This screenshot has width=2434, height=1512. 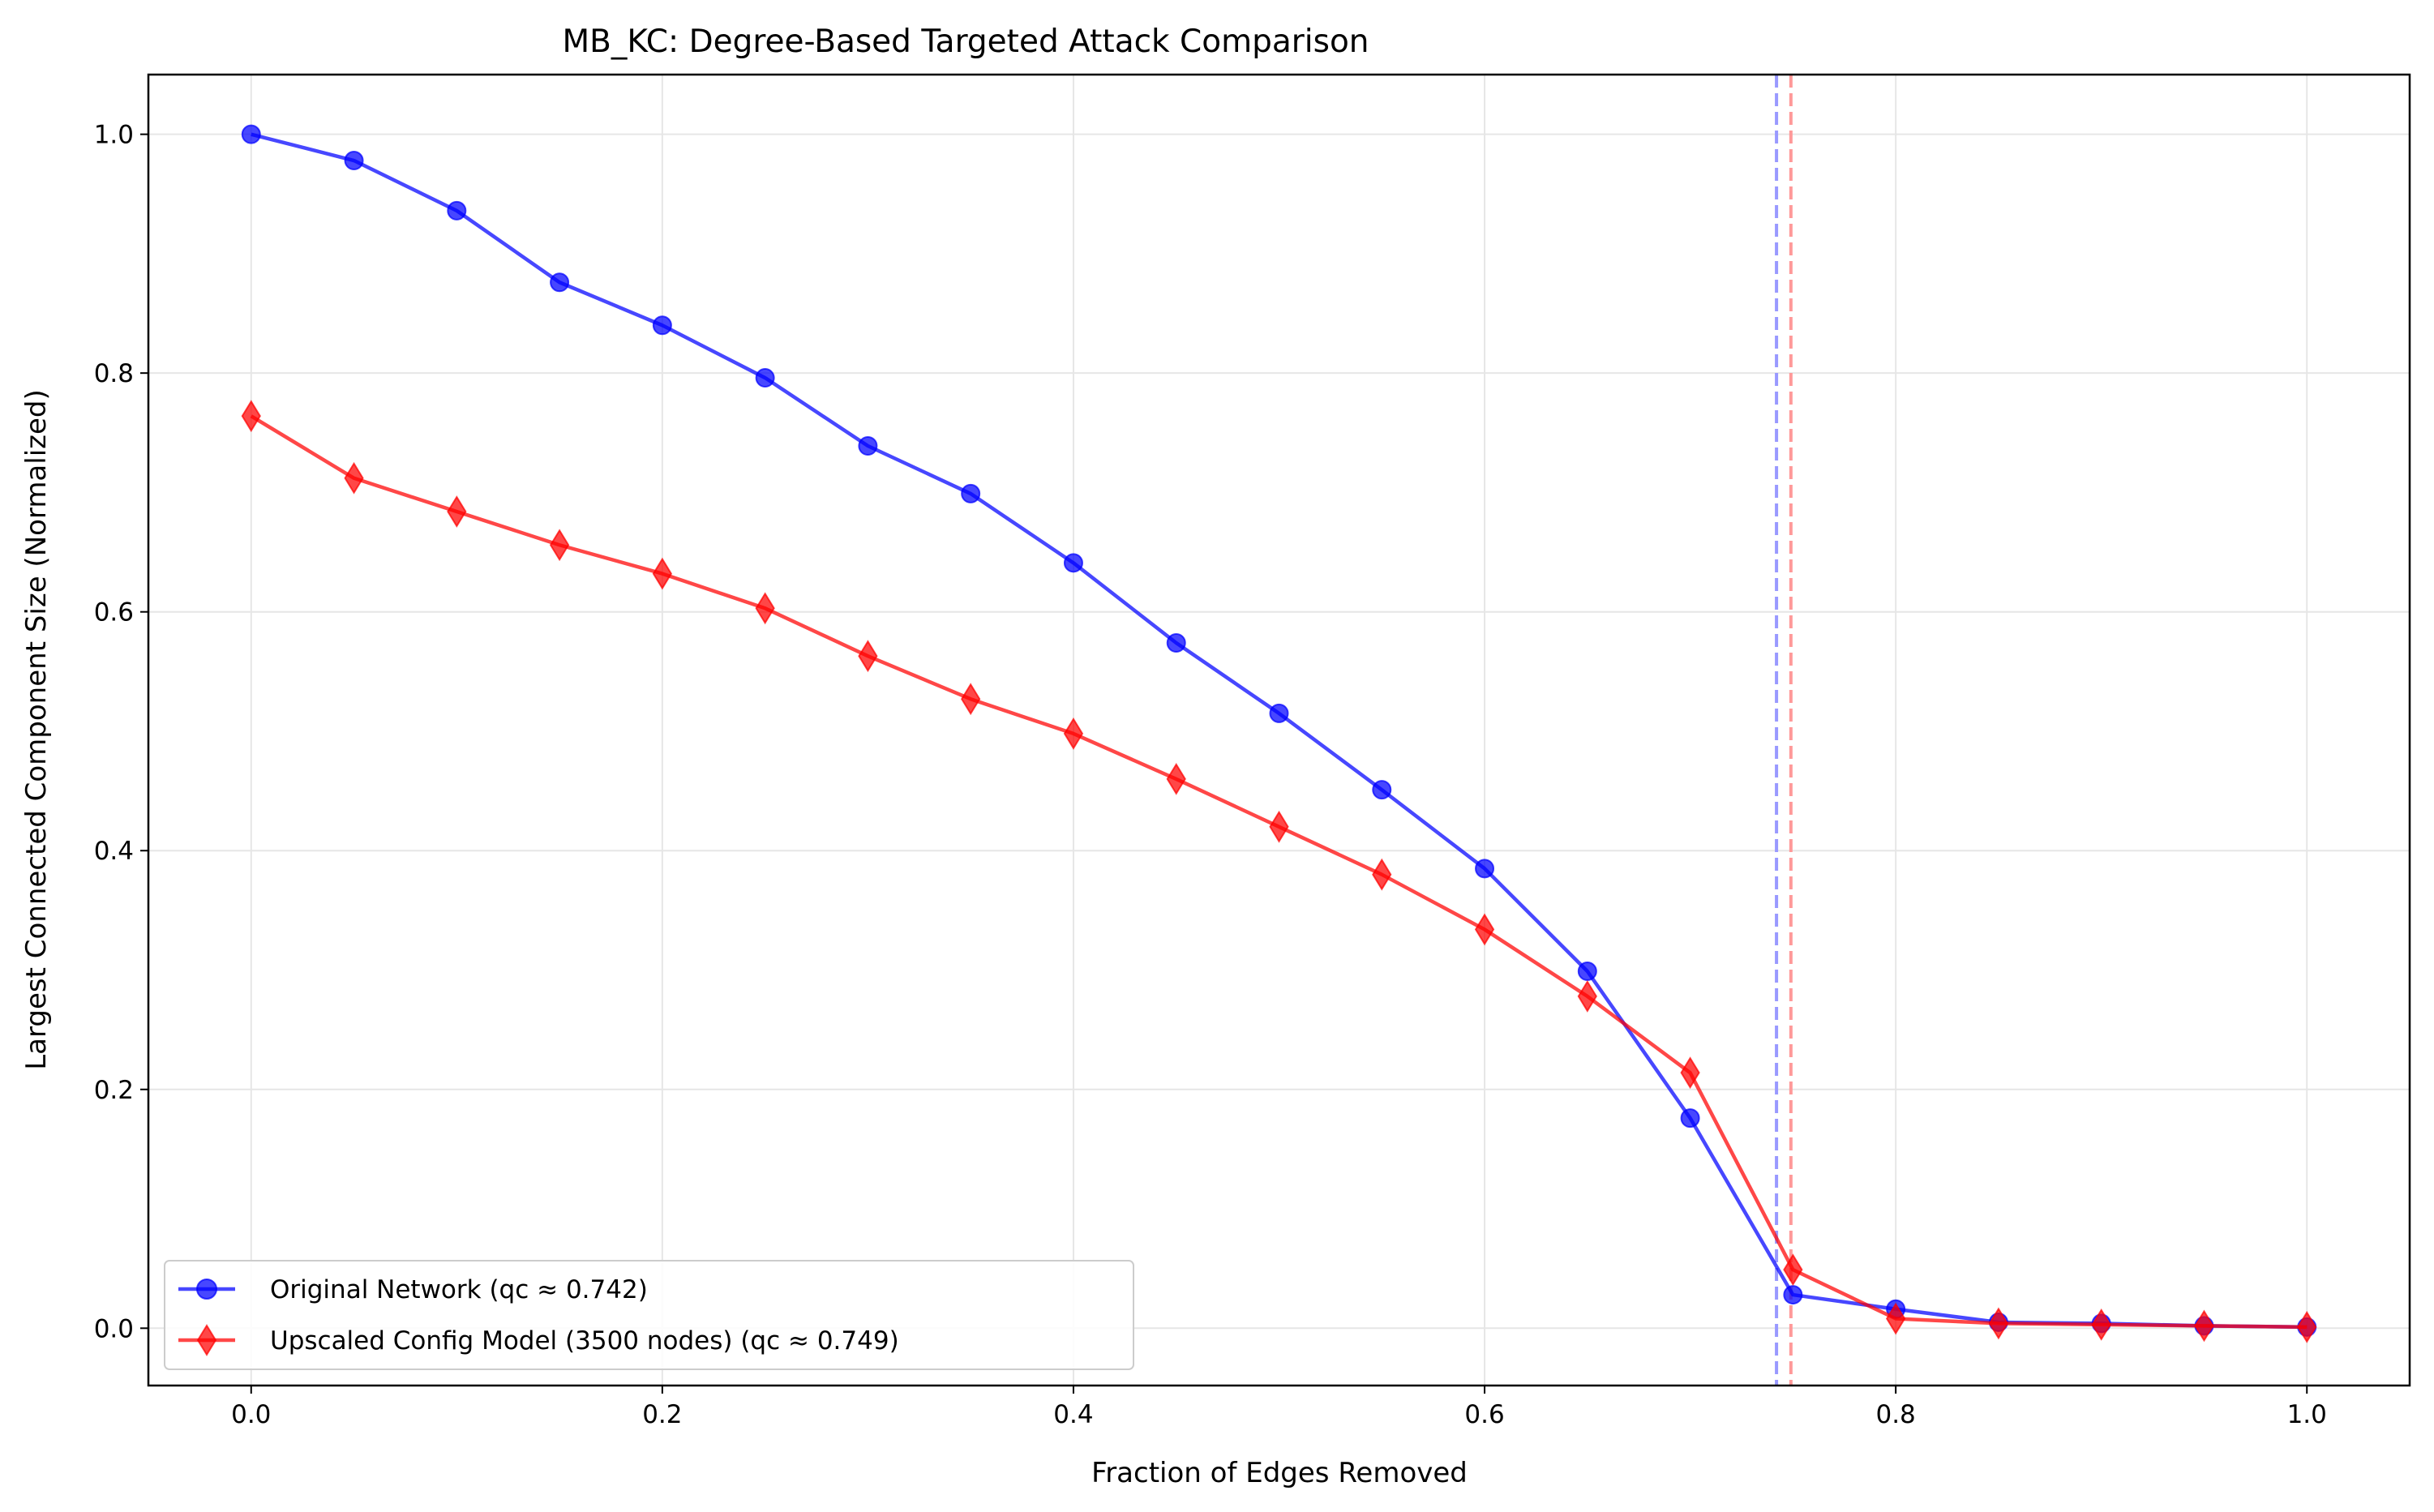 What do you see at coordinates (251, 1414) in the screenshot?
I see `x-tick-label-0: 0.0` at bounding box center [251, 1414].